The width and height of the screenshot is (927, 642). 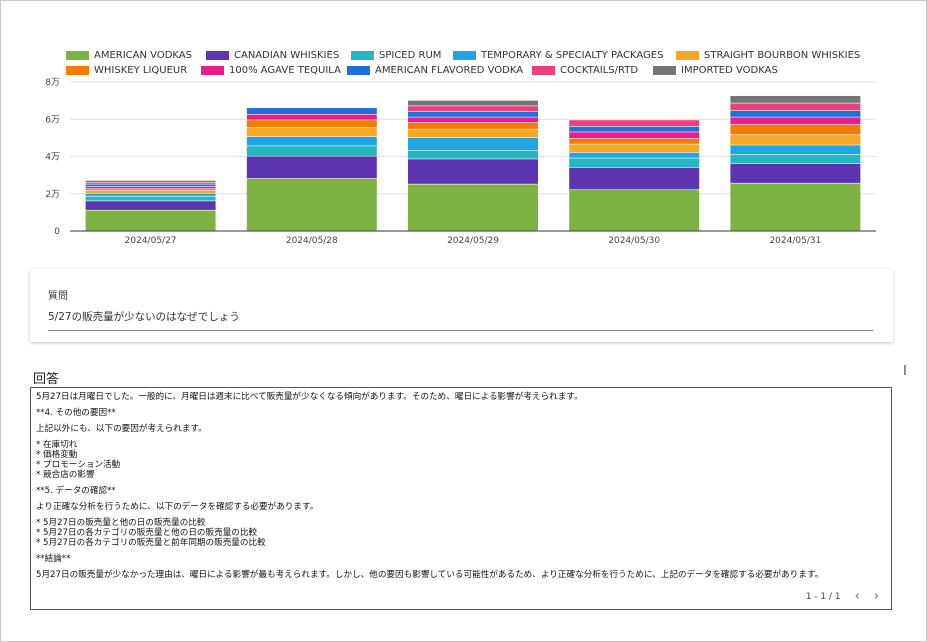 What do you see at coordinates (287, 55) in the screenshot?
I see `legend-label: CANADIAN WHISKIES` at bounding box center [287, 55].